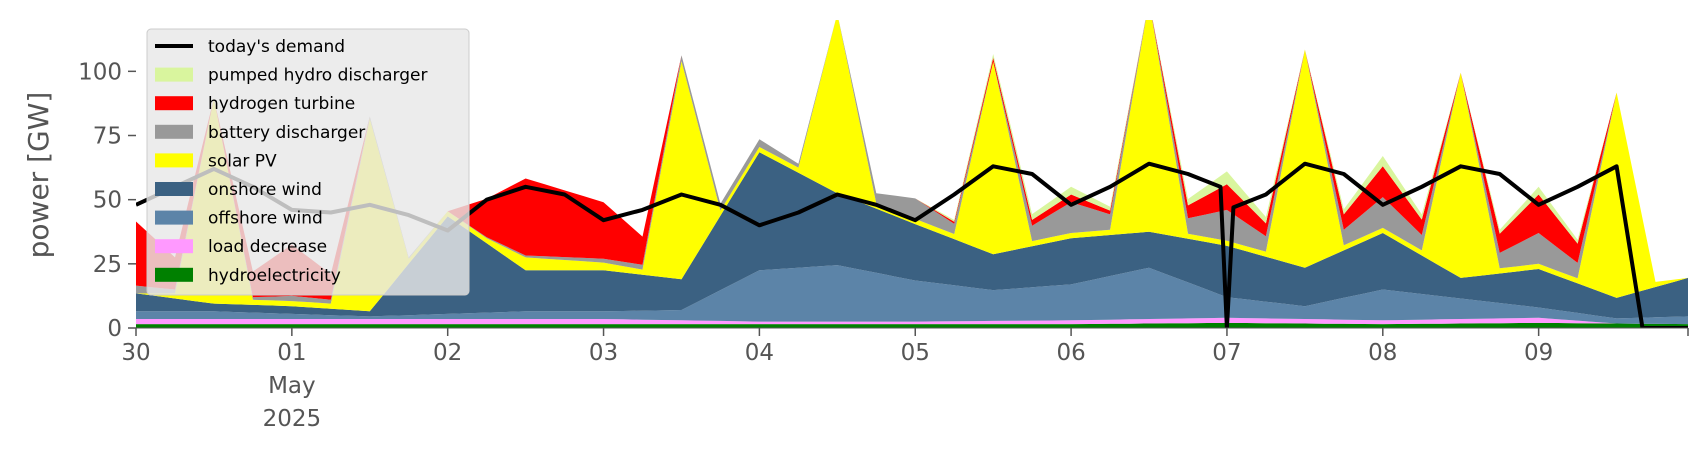 Image resolution: width=1706 pixels, height=460 pixels. Describe the element at coordinates (135, 353) in the screenshot. I see `x-tick-label: 30` at that location.